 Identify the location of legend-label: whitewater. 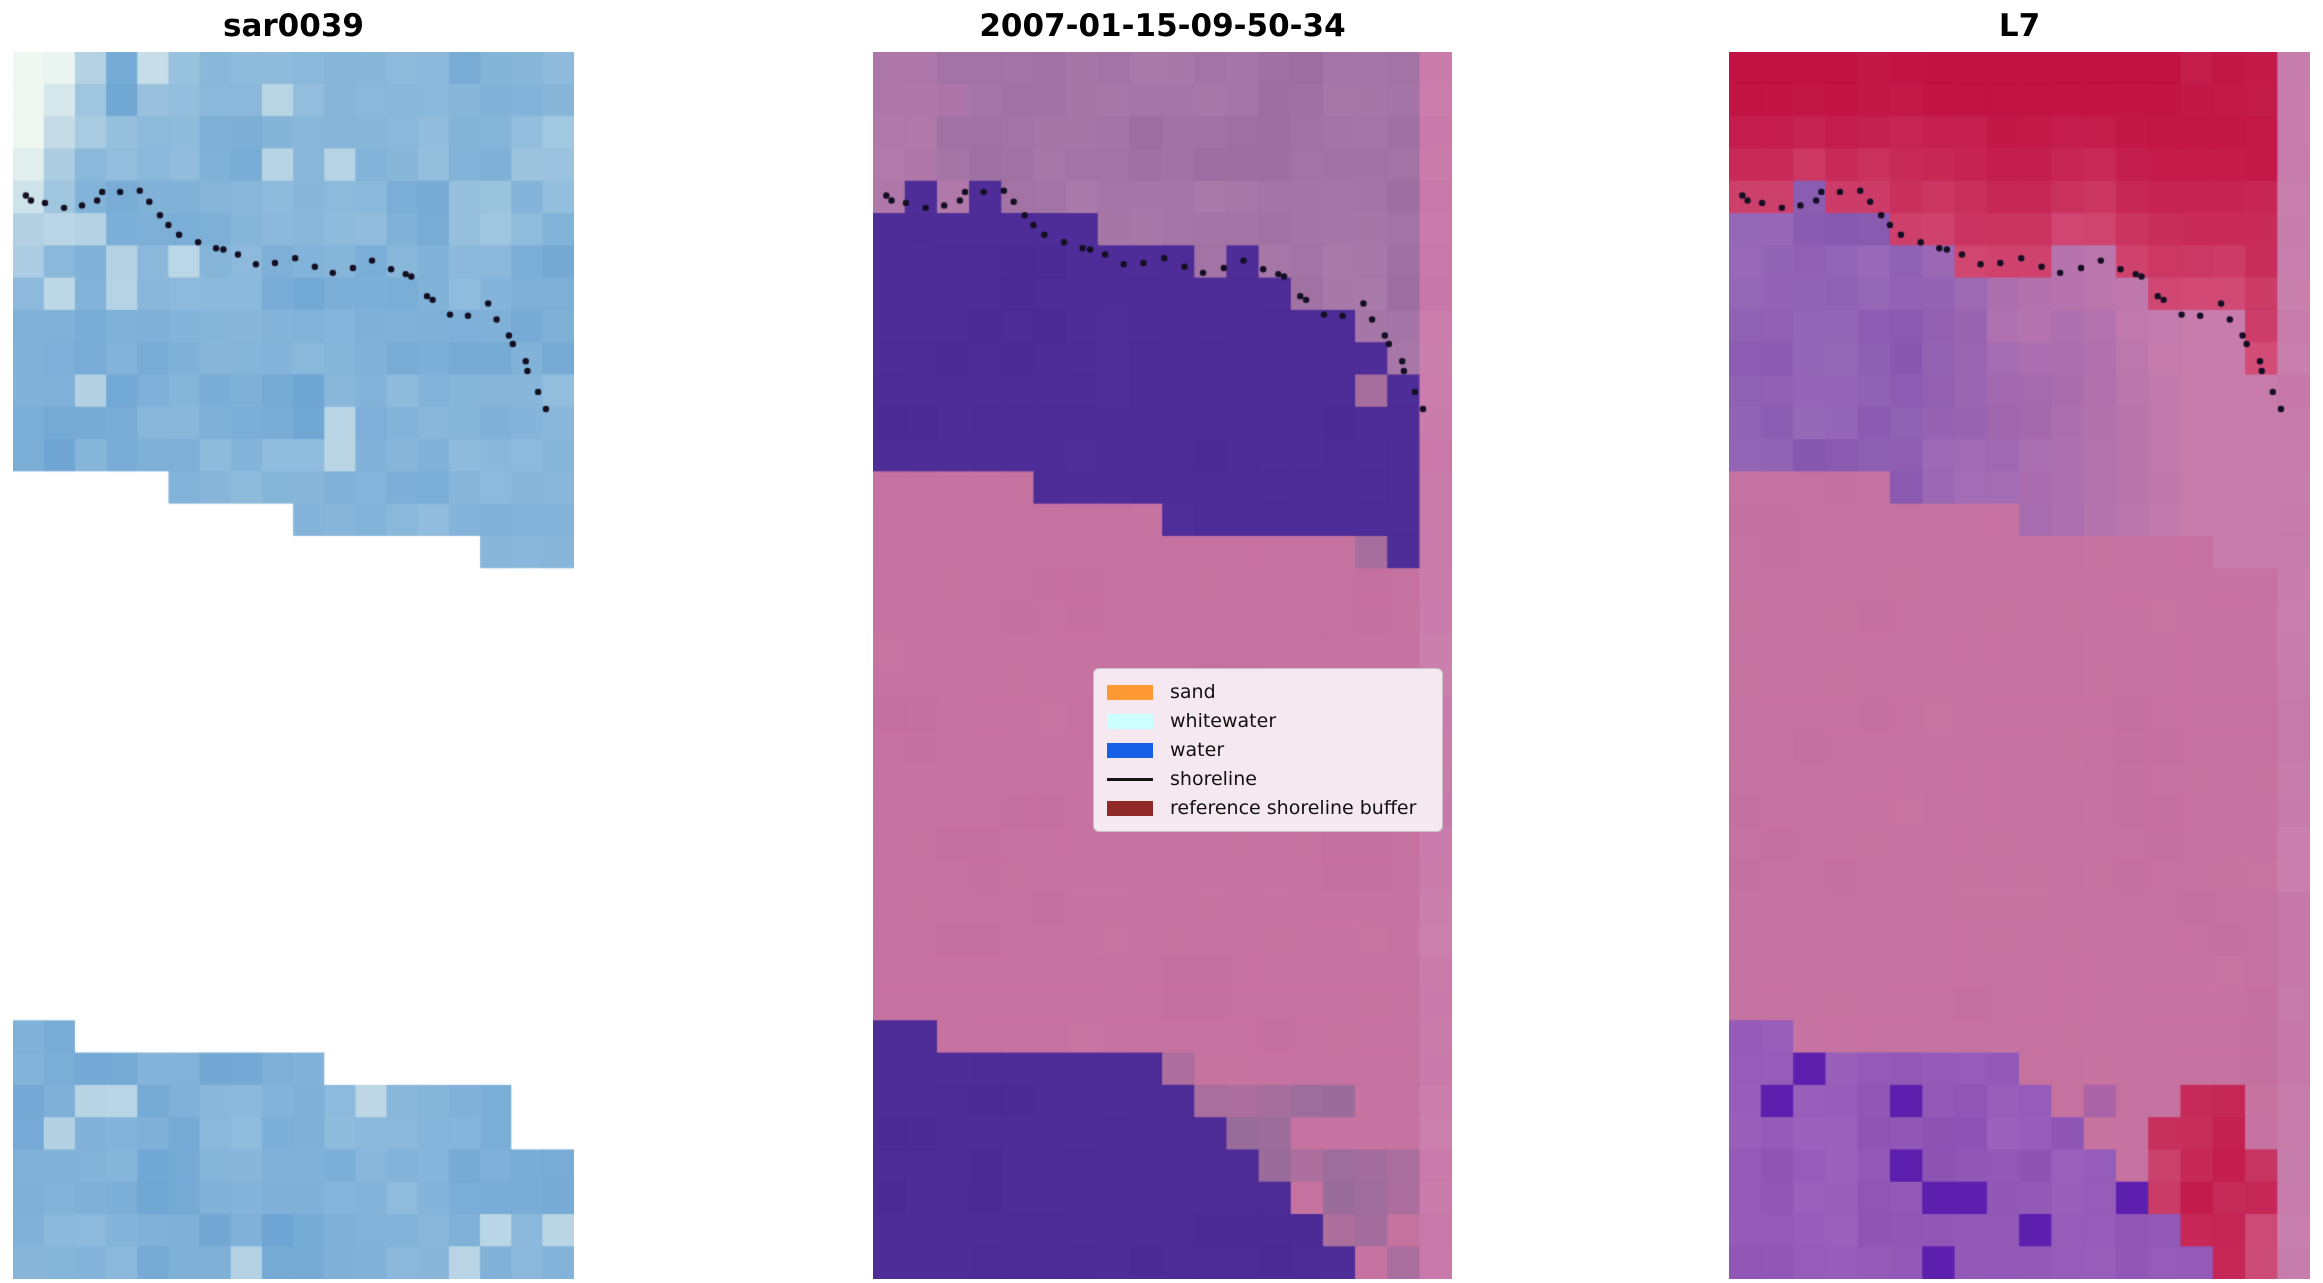
(1223, 721).